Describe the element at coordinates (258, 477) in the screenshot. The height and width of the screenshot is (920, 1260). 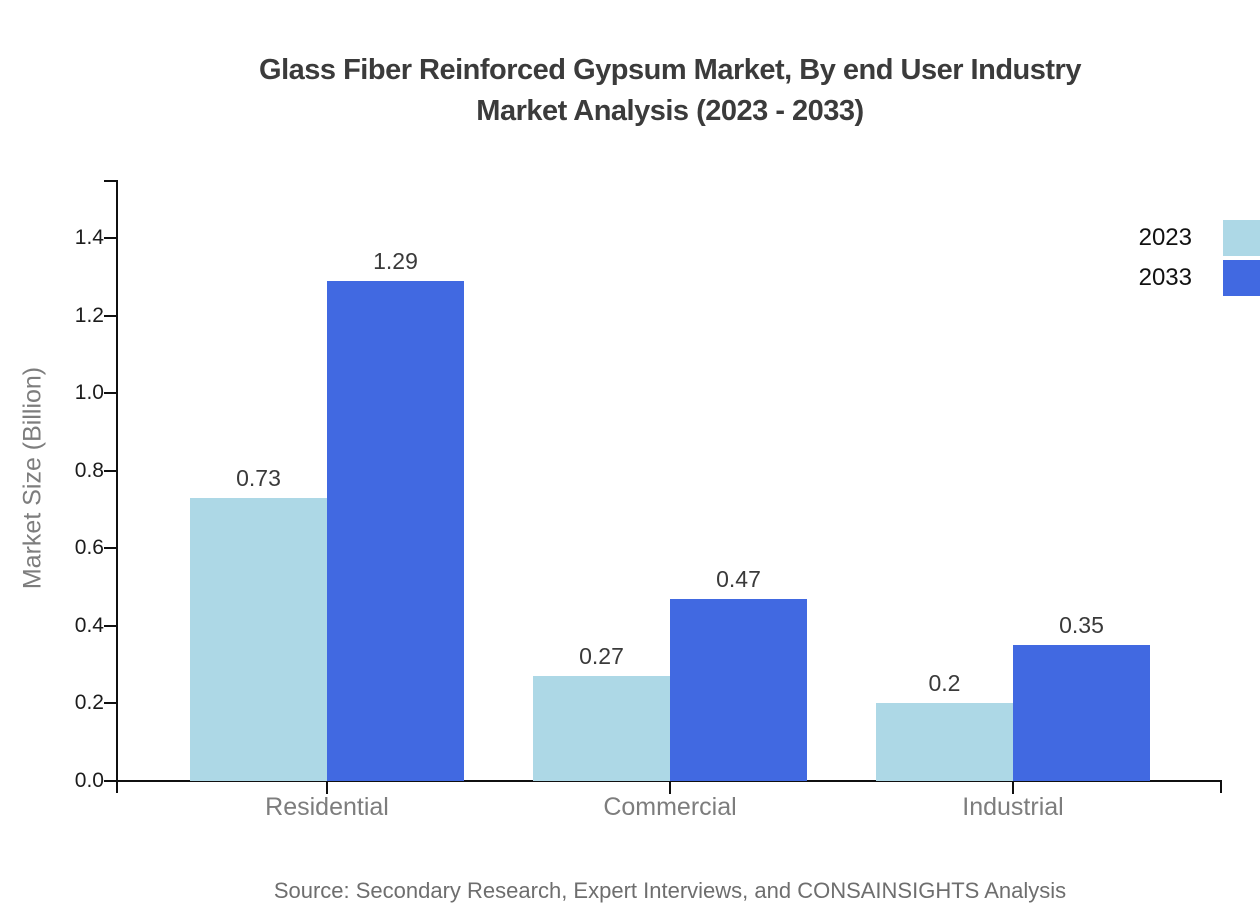
I see `bar-value-label: 0.73` at that location.